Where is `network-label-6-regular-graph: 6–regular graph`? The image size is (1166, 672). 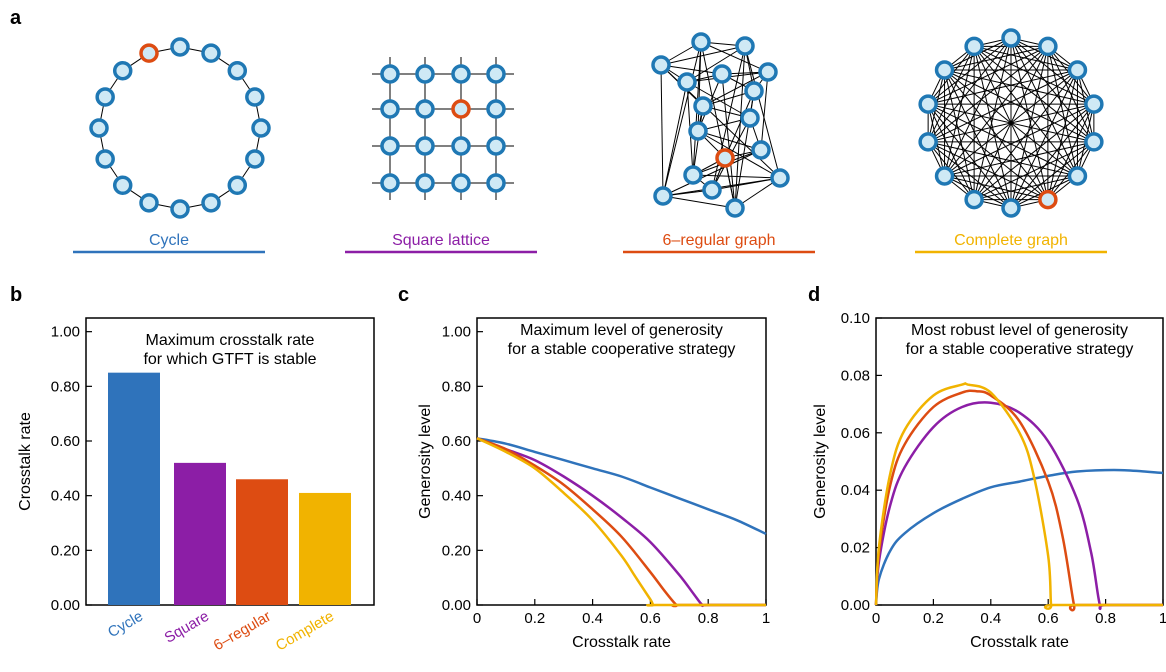 network-label-6-regular-graph: 6–regular graph is located at coordinates (719, 240).